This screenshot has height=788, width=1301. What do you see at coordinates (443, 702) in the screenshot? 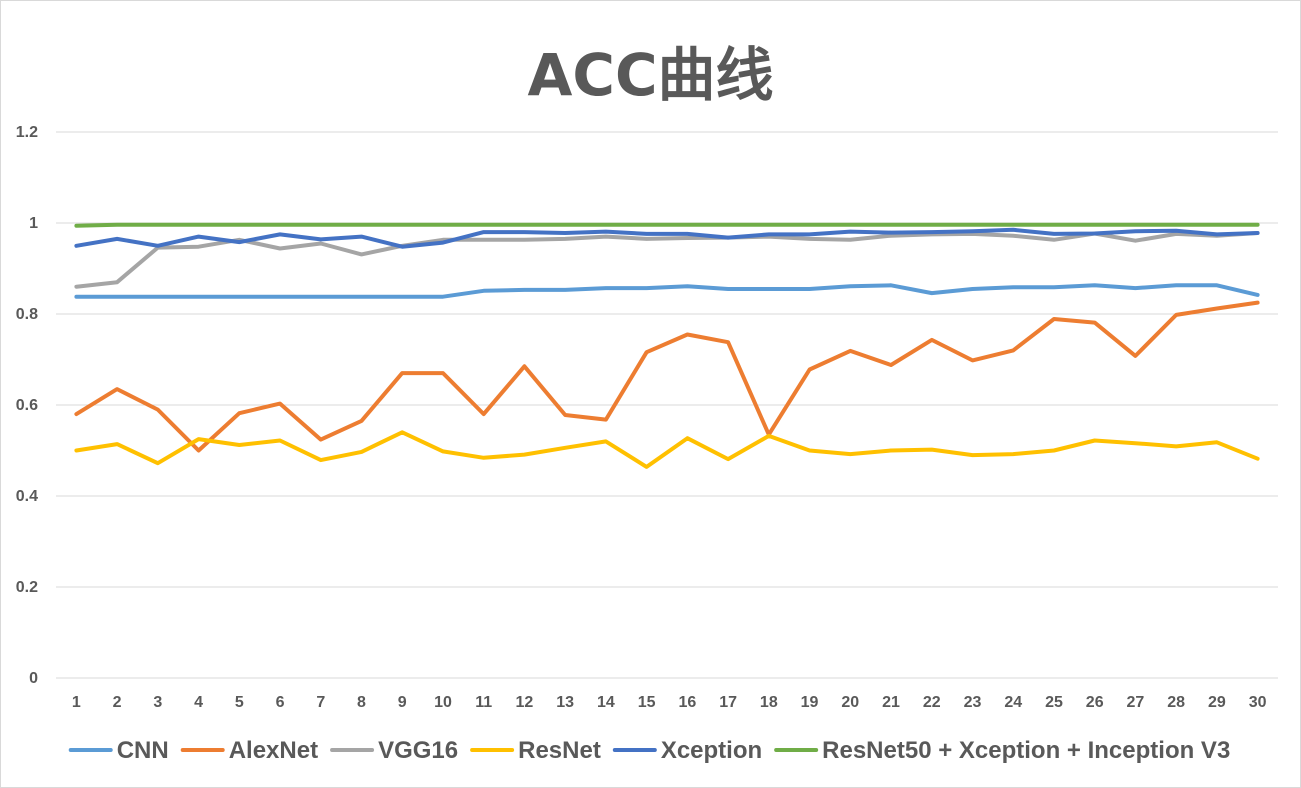
I see `x-tick-label: 10` at bounding box center [443, 702].